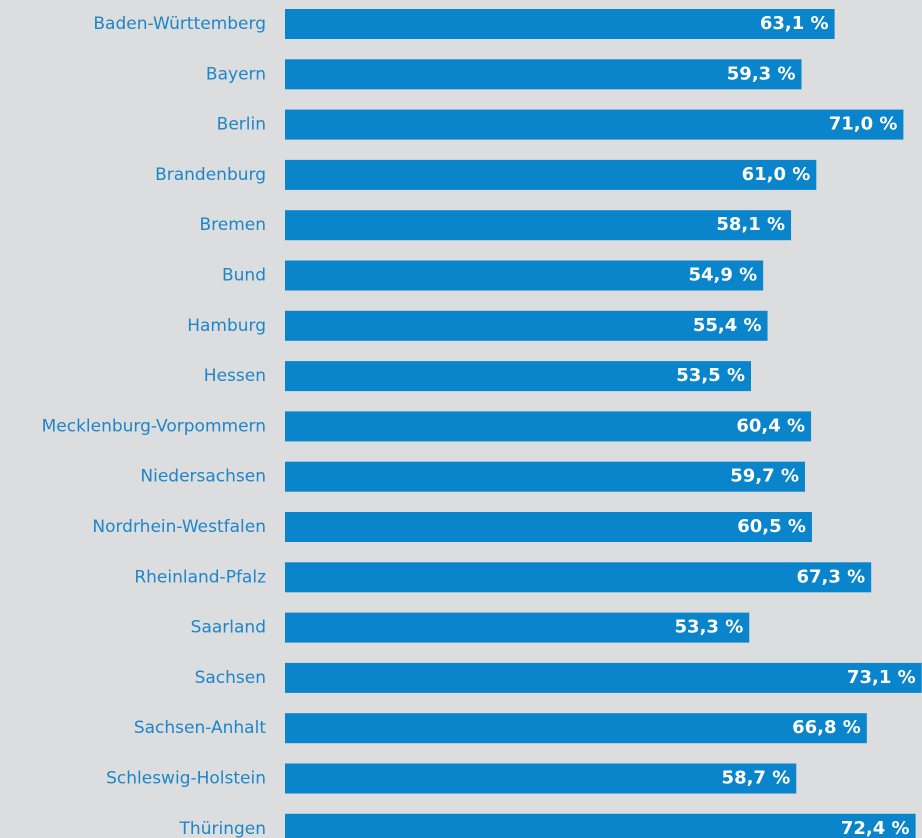 The width and height of the screenshot is (922, 838). Describe the element at coordinates (179, 24) in the screenshot. I see `category-label: Baden-Württemberg` at that location.